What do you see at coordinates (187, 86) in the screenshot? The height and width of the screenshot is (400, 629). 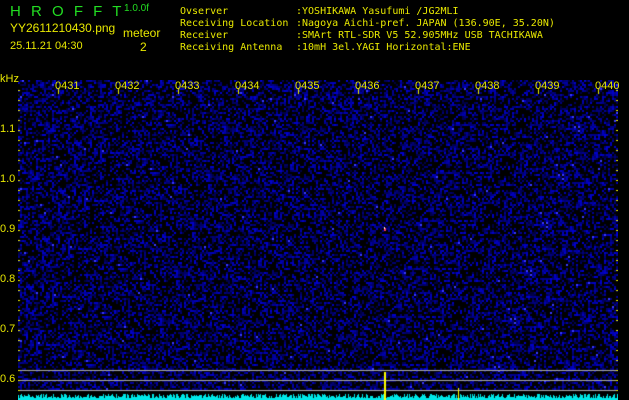 I see `x-tick-label: 0433` at bounding box center [187, 86].